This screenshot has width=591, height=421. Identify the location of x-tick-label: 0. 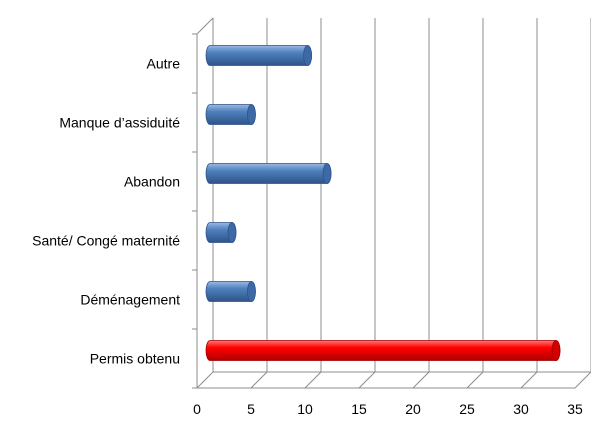
(197, 409).